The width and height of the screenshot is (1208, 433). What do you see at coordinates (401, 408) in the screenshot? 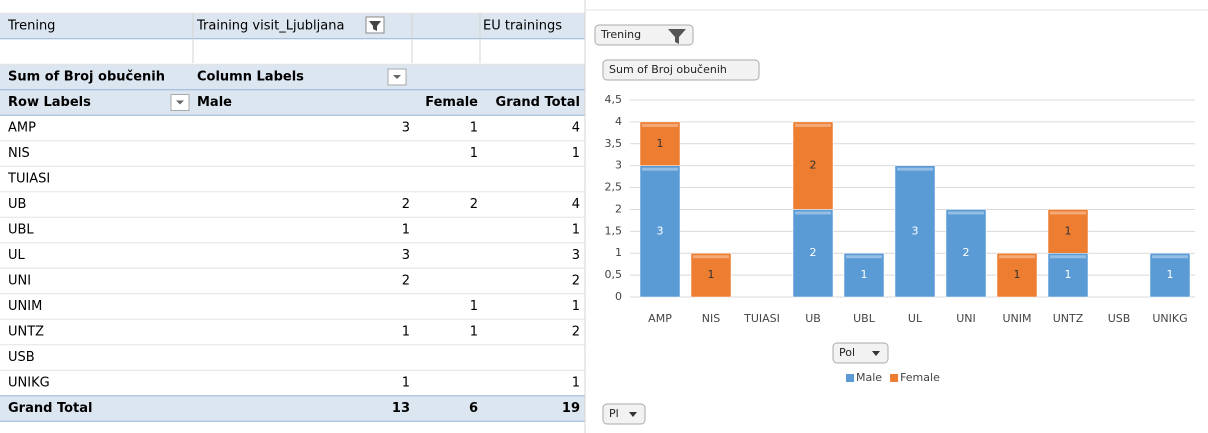
I see `cell: 13` at bounding box center [401, 408].